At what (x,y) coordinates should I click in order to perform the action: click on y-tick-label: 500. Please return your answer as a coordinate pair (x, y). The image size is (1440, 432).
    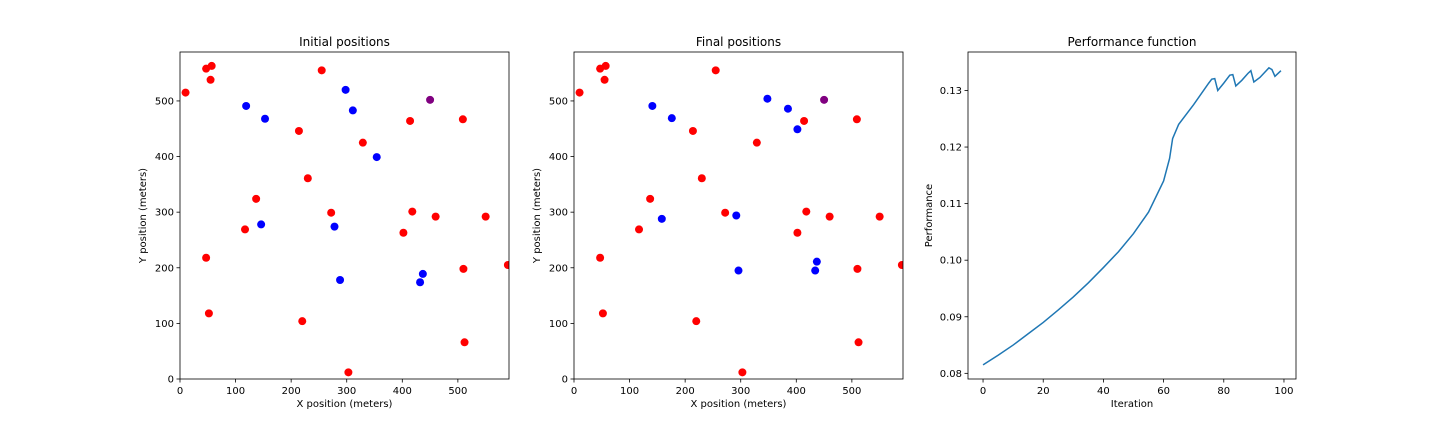
    Looking at the image, I should click on (558, 101).